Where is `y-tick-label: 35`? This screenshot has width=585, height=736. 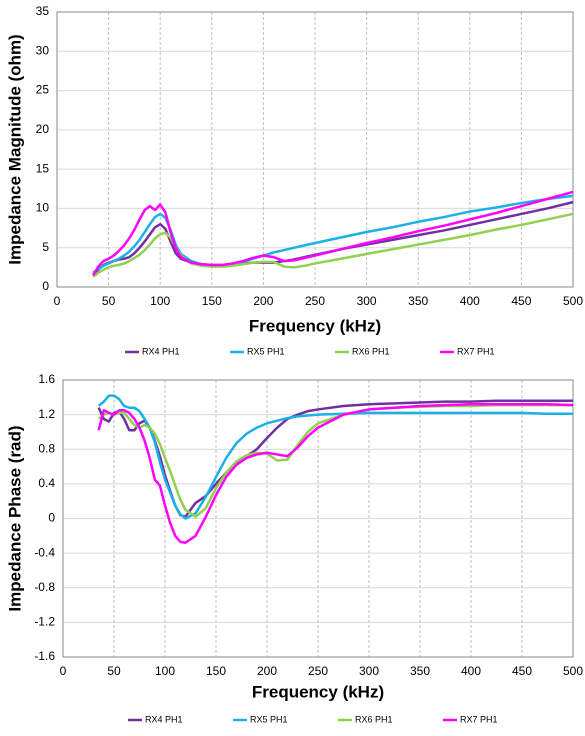
y-tick-label: 35 is located at coordinates (43, 11).